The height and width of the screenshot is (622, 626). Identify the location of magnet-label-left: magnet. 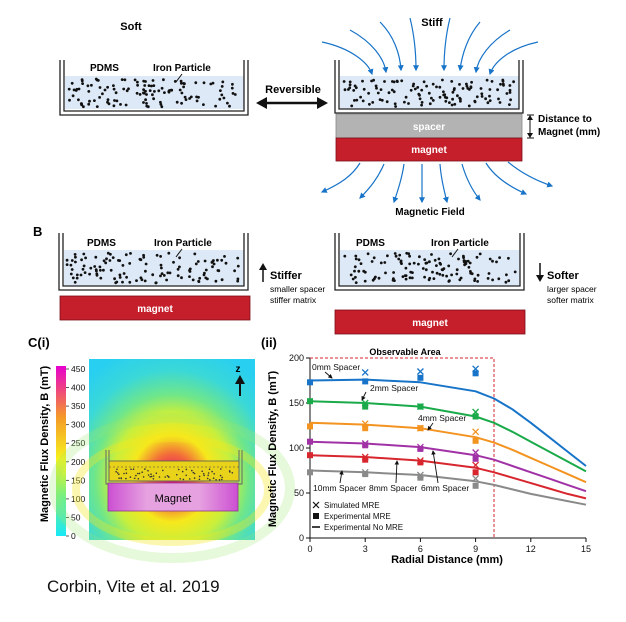
(155, 309).